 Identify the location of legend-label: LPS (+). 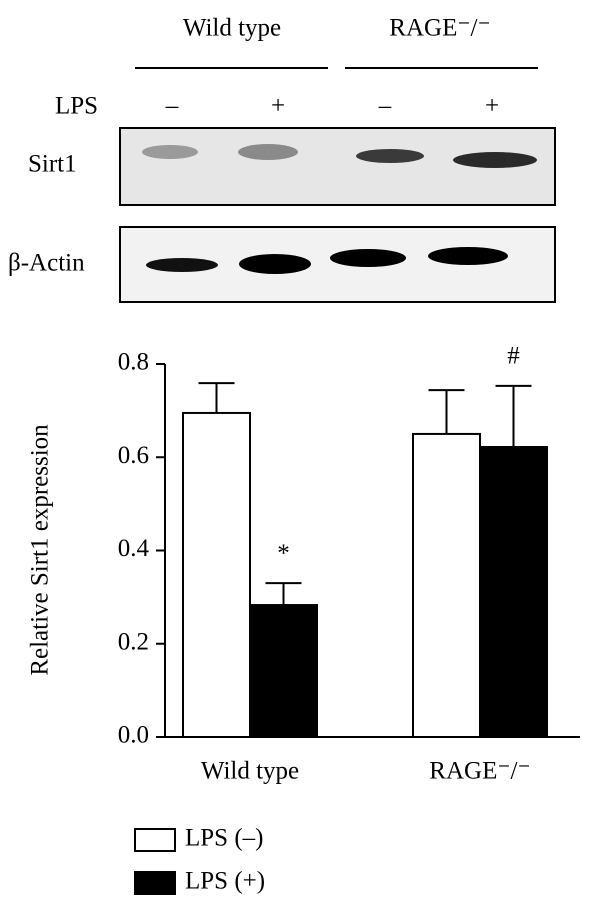
(225, 881).